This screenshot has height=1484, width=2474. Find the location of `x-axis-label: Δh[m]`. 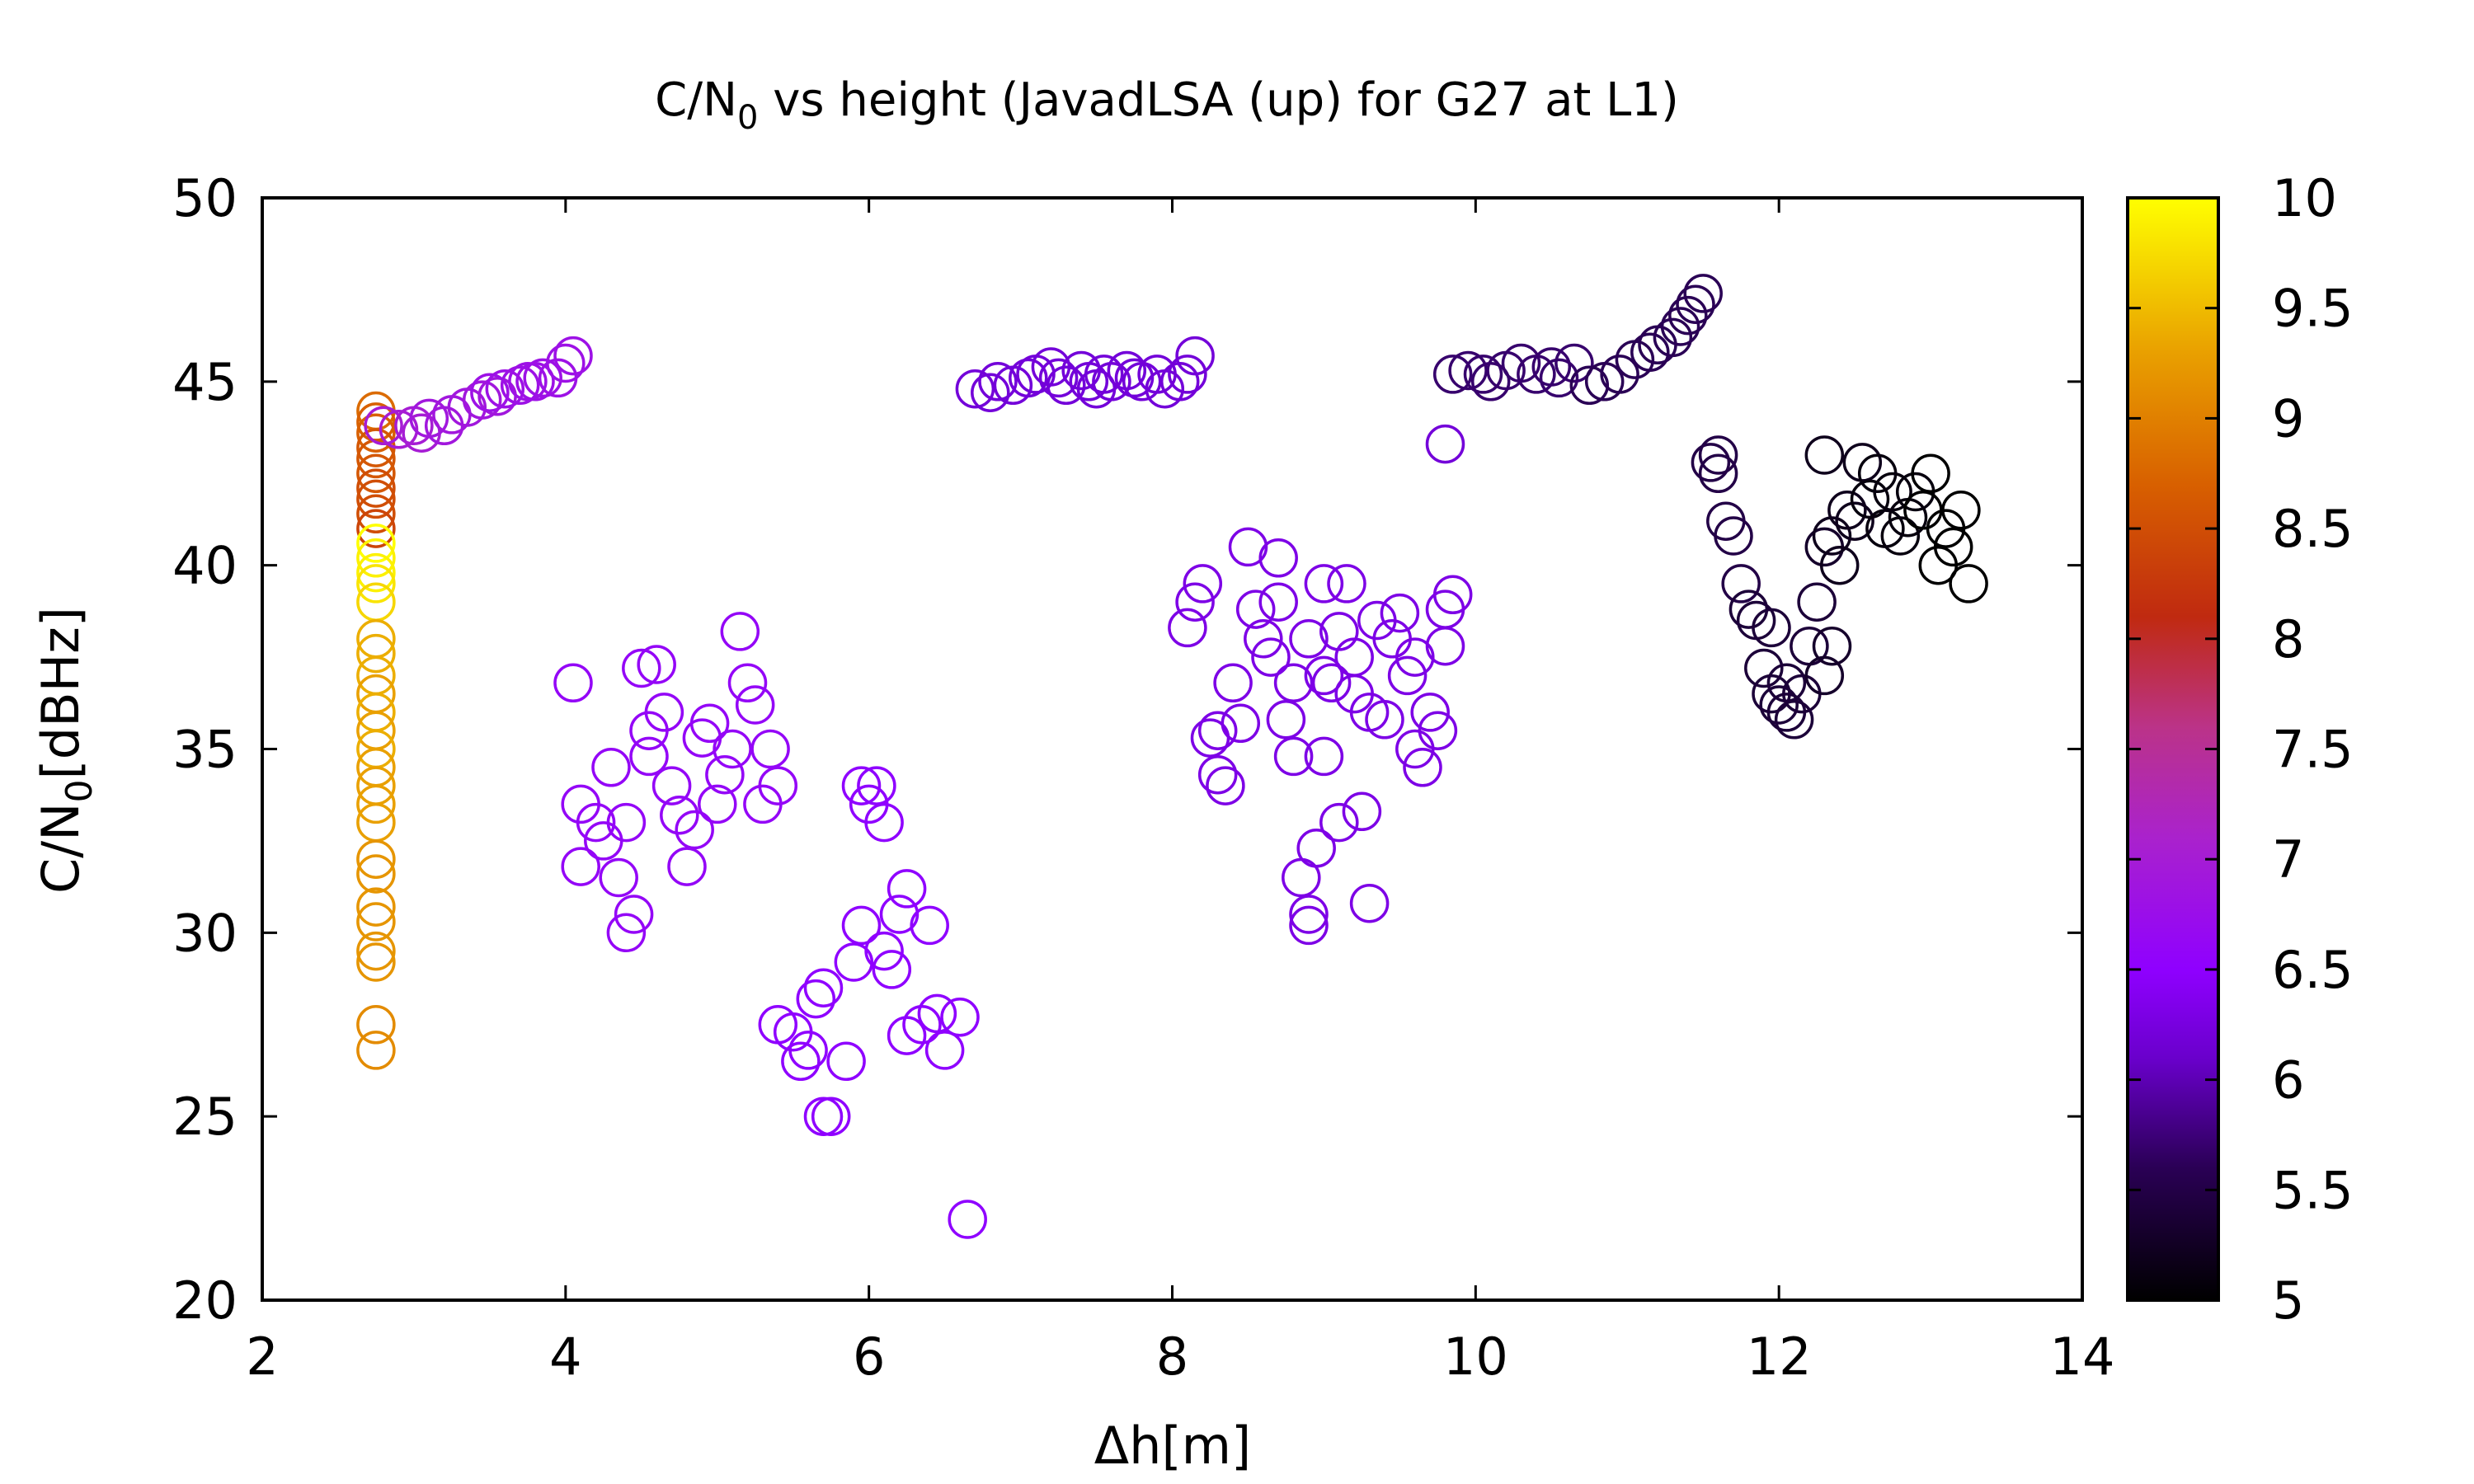

x-axis-label: Δh[m] is located at coordinates (1172, 1446).